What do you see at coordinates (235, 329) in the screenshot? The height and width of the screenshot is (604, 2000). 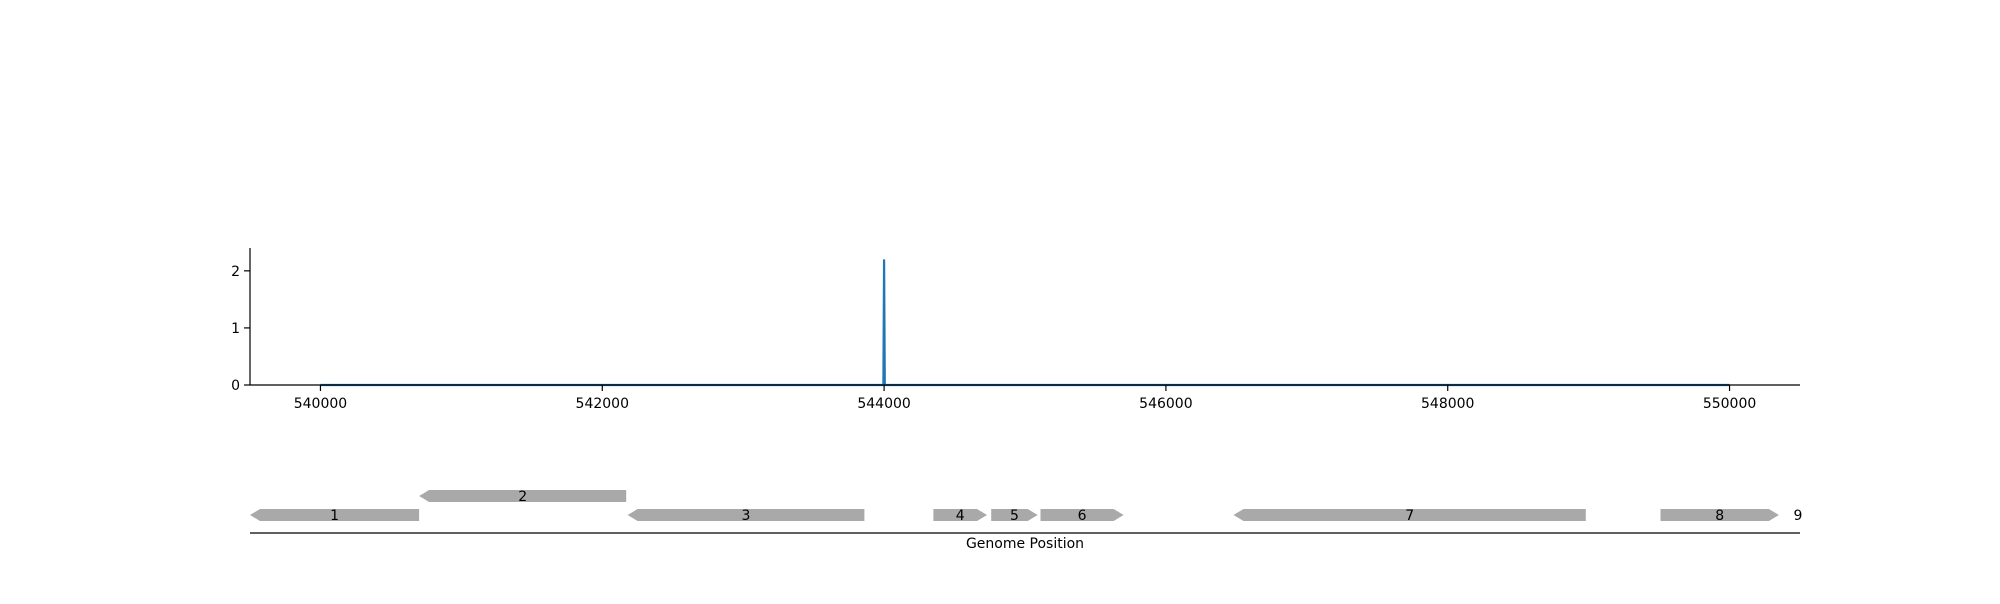 I see `y-tick-label: 1` at bounding box center [235, 329].